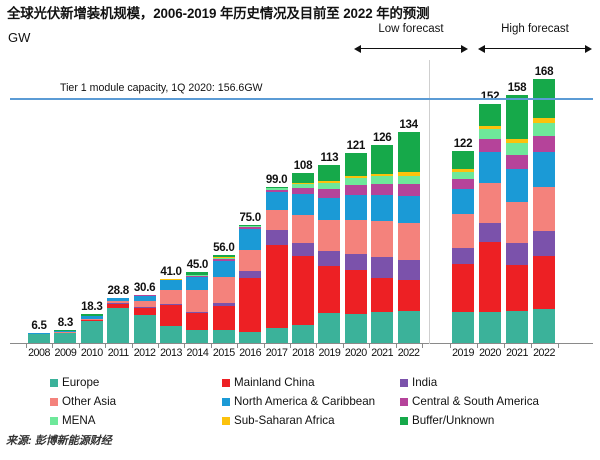  What do you see at coordinates (382, 353) in the screenshot?
I see `x-axis-label-2021: 2021` at bounding box center [382, 353].